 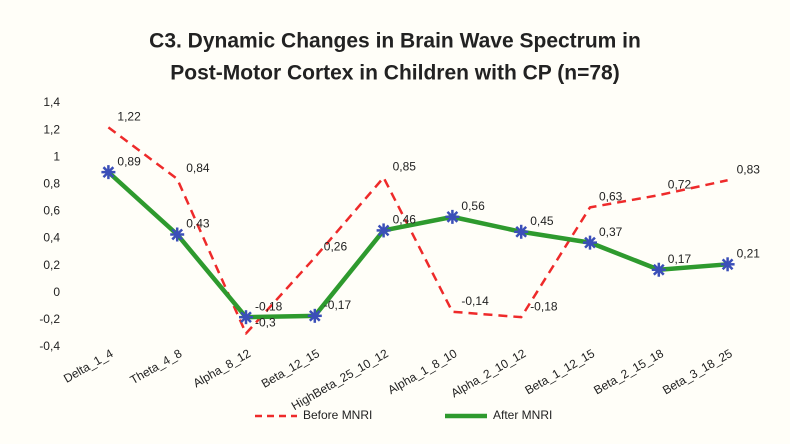 I want to click on data-label: -0,17, so click(x=338, y=305).